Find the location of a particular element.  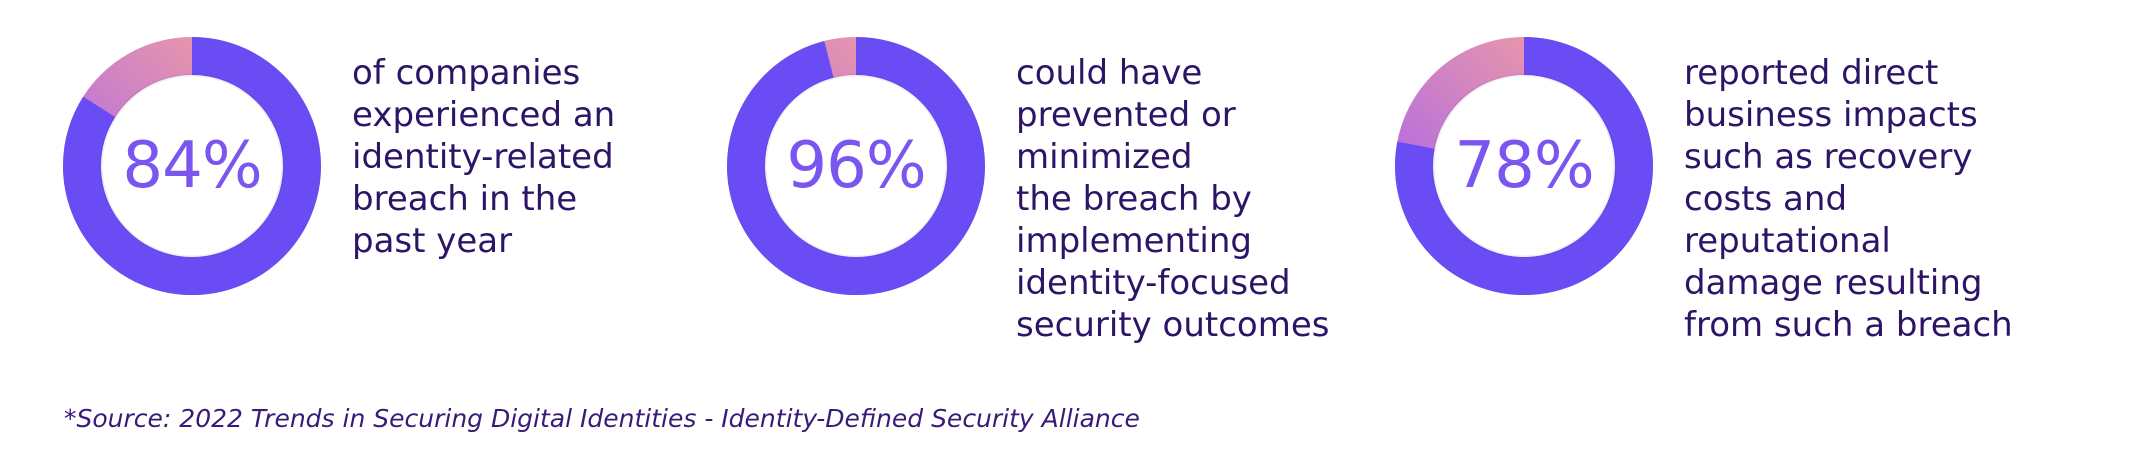

description-3-line: from such a breach is located at coordinates (1848, 325).